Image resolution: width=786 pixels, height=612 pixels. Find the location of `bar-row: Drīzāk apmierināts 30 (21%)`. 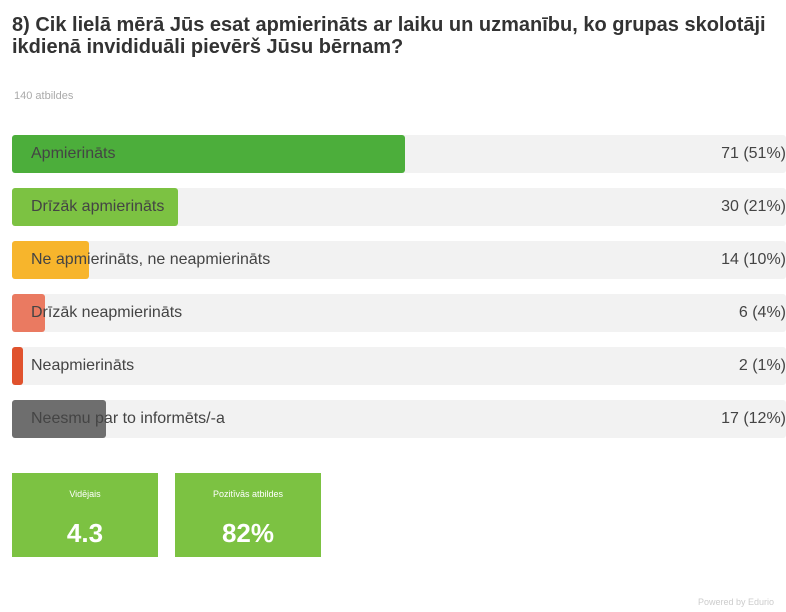

bar-row: Drīzāk apmierināts 30 (21%) is located at coordinates (399, 207).